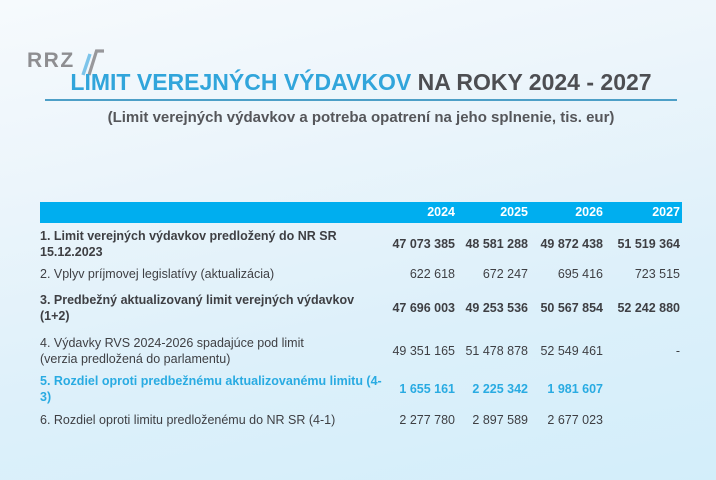  Describe the element at coordinates (571, 308) in the screenshot. I see `cell-value: 50 567 854` at that location.